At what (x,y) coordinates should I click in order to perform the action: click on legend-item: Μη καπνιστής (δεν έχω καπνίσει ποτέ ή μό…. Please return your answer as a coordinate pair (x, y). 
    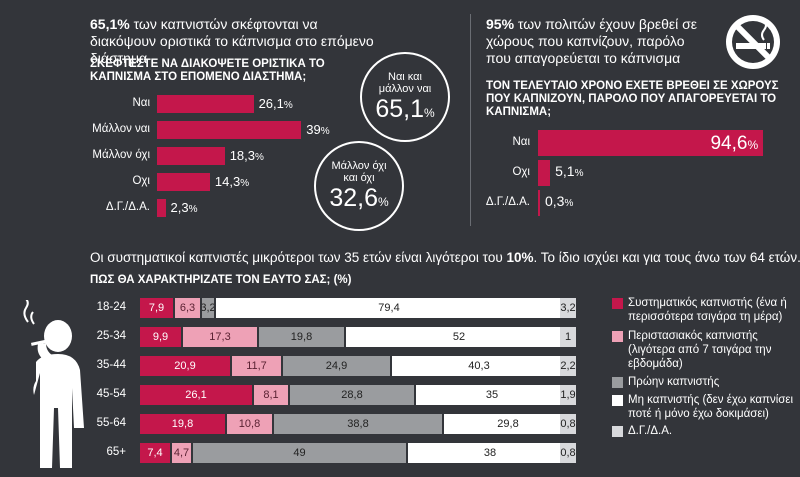
    Looking at the image, I should click on (705, 407).